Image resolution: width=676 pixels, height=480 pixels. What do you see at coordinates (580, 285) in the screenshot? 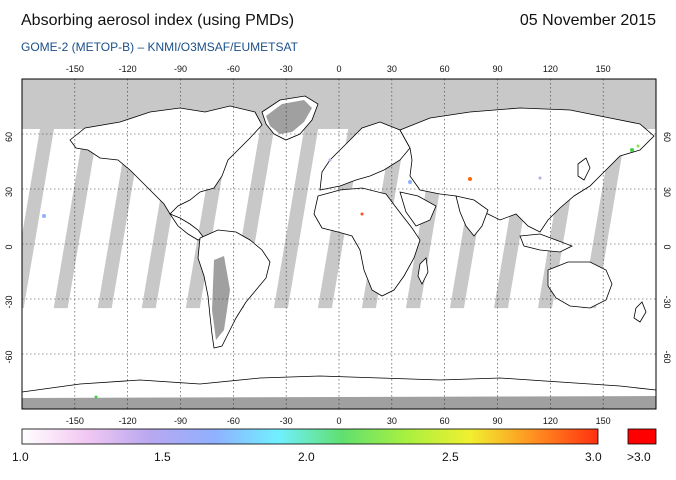
I see `australia` at bounding box center [580, 285].